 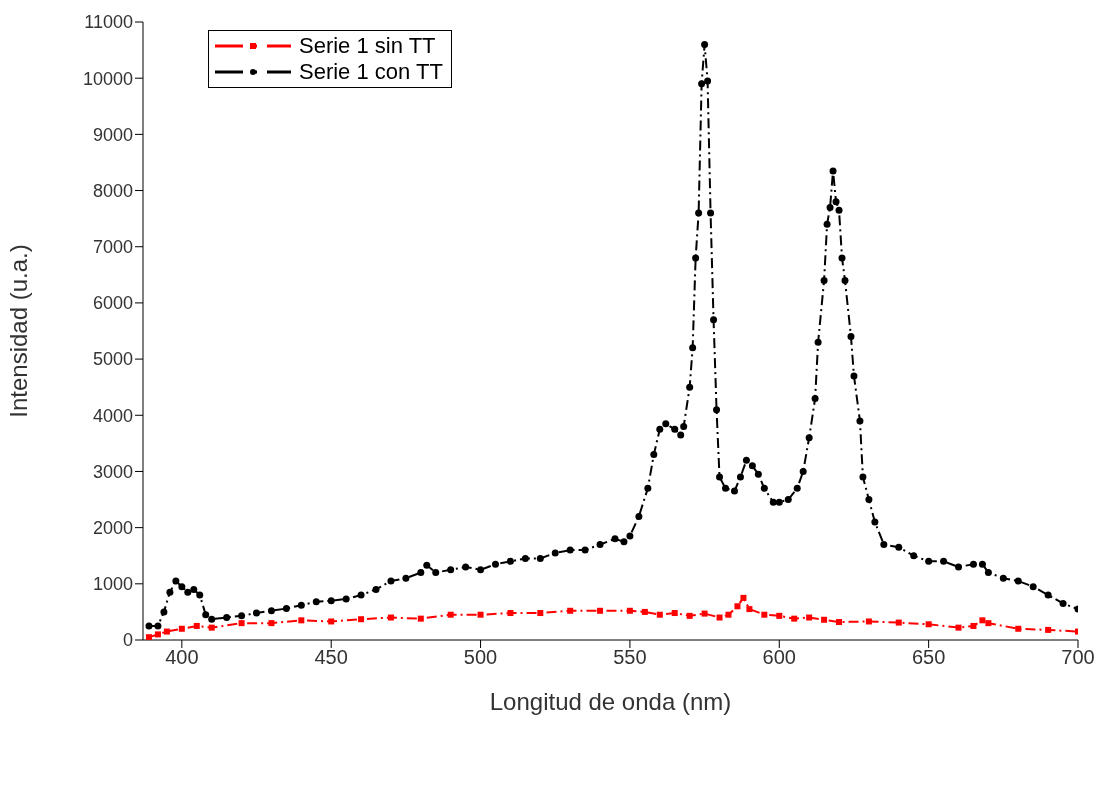 What do you see at coordinates (112, 134) in the screenshot?
I see `y-tick-label: 9000` at bounding box center [112, 134].